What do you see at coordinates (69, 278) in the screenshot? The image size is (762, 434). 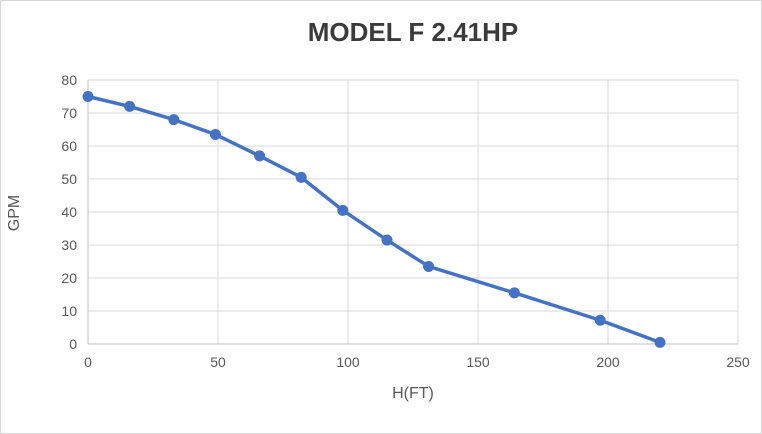 I see `y-tick-label: 20` at bounding box center [69, 278].